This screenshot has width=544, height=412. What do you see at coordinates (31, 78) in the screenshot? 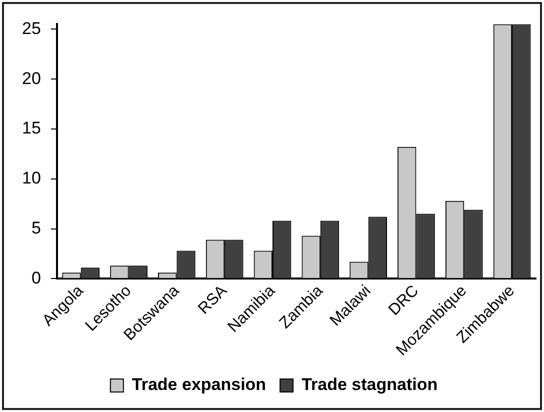
I see `y-tick-label: 20` at bounding box center [31, 78].